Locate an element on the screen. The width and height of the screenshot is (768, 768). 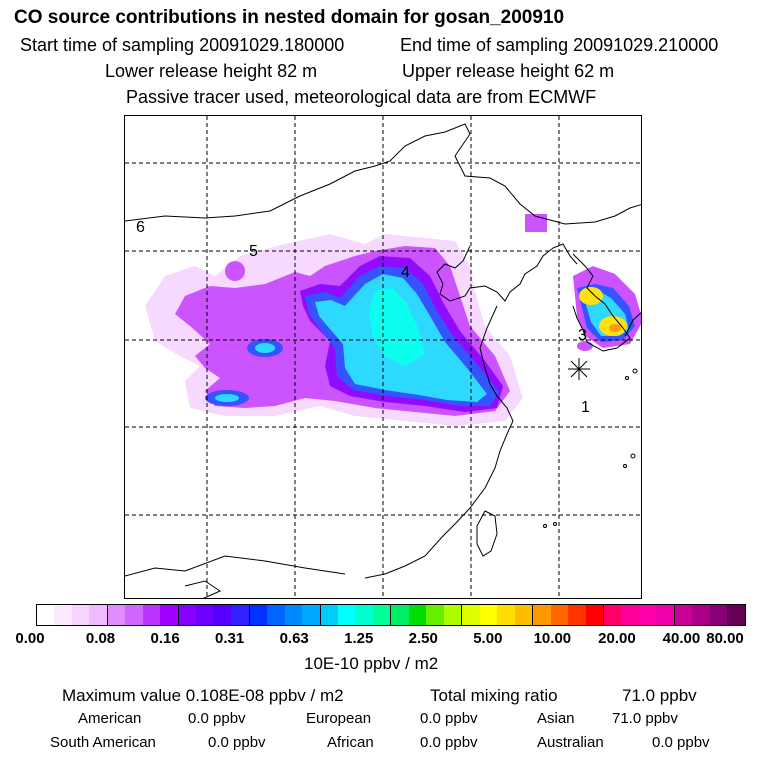
color-scale-tick-label: 0.16 is located at coordinates (165, 638).